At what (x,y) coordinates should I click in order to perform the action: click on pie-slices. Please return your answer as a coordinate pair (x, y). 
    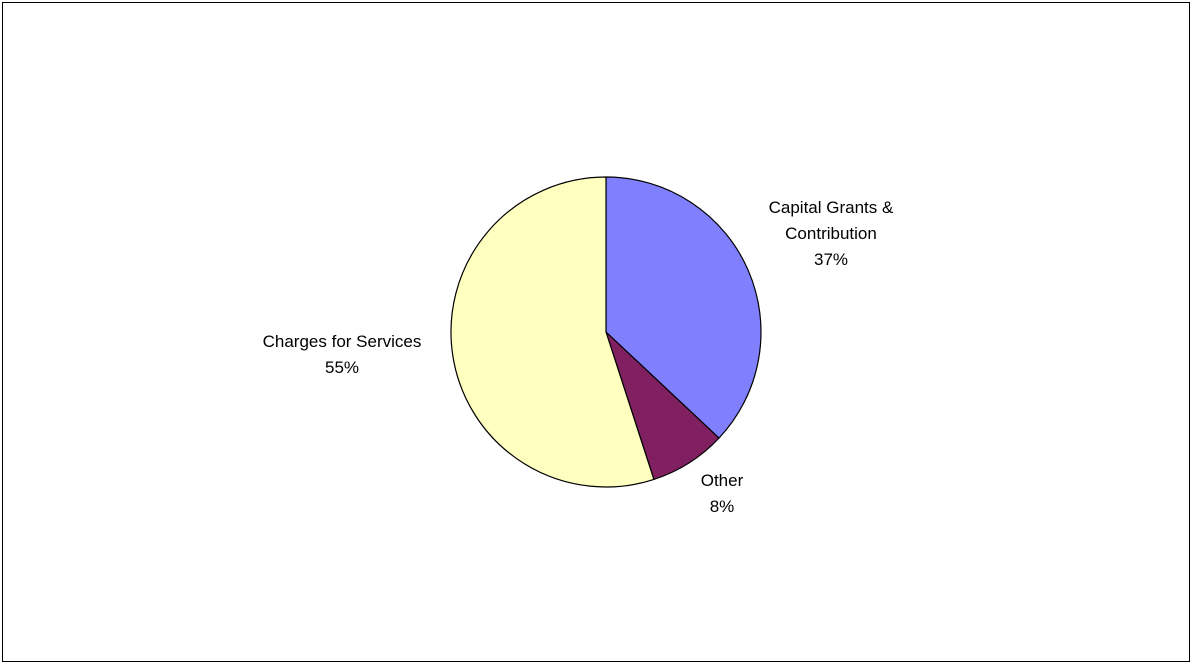
    Looking at the image, I should click on (606, 332).